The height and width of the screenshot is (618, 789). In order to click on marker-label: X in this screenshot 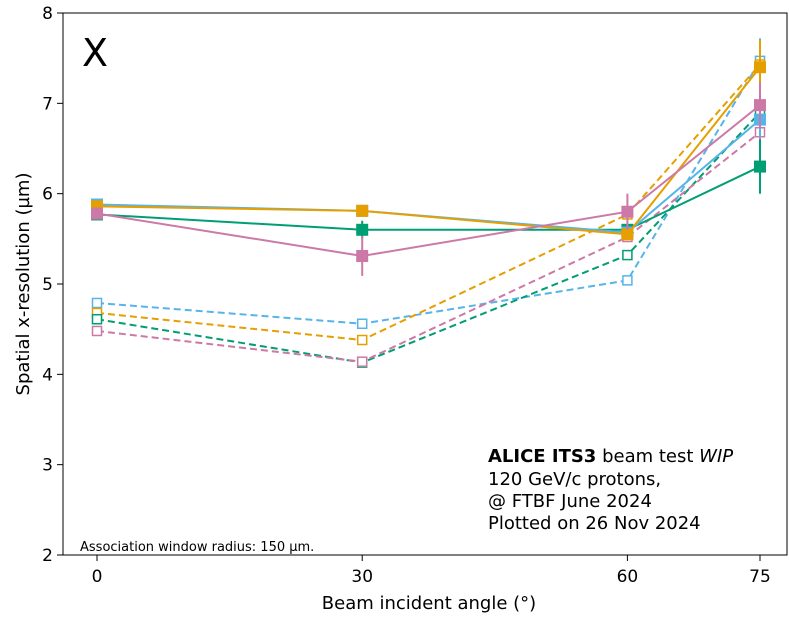, I will do `click(95, 53)`.